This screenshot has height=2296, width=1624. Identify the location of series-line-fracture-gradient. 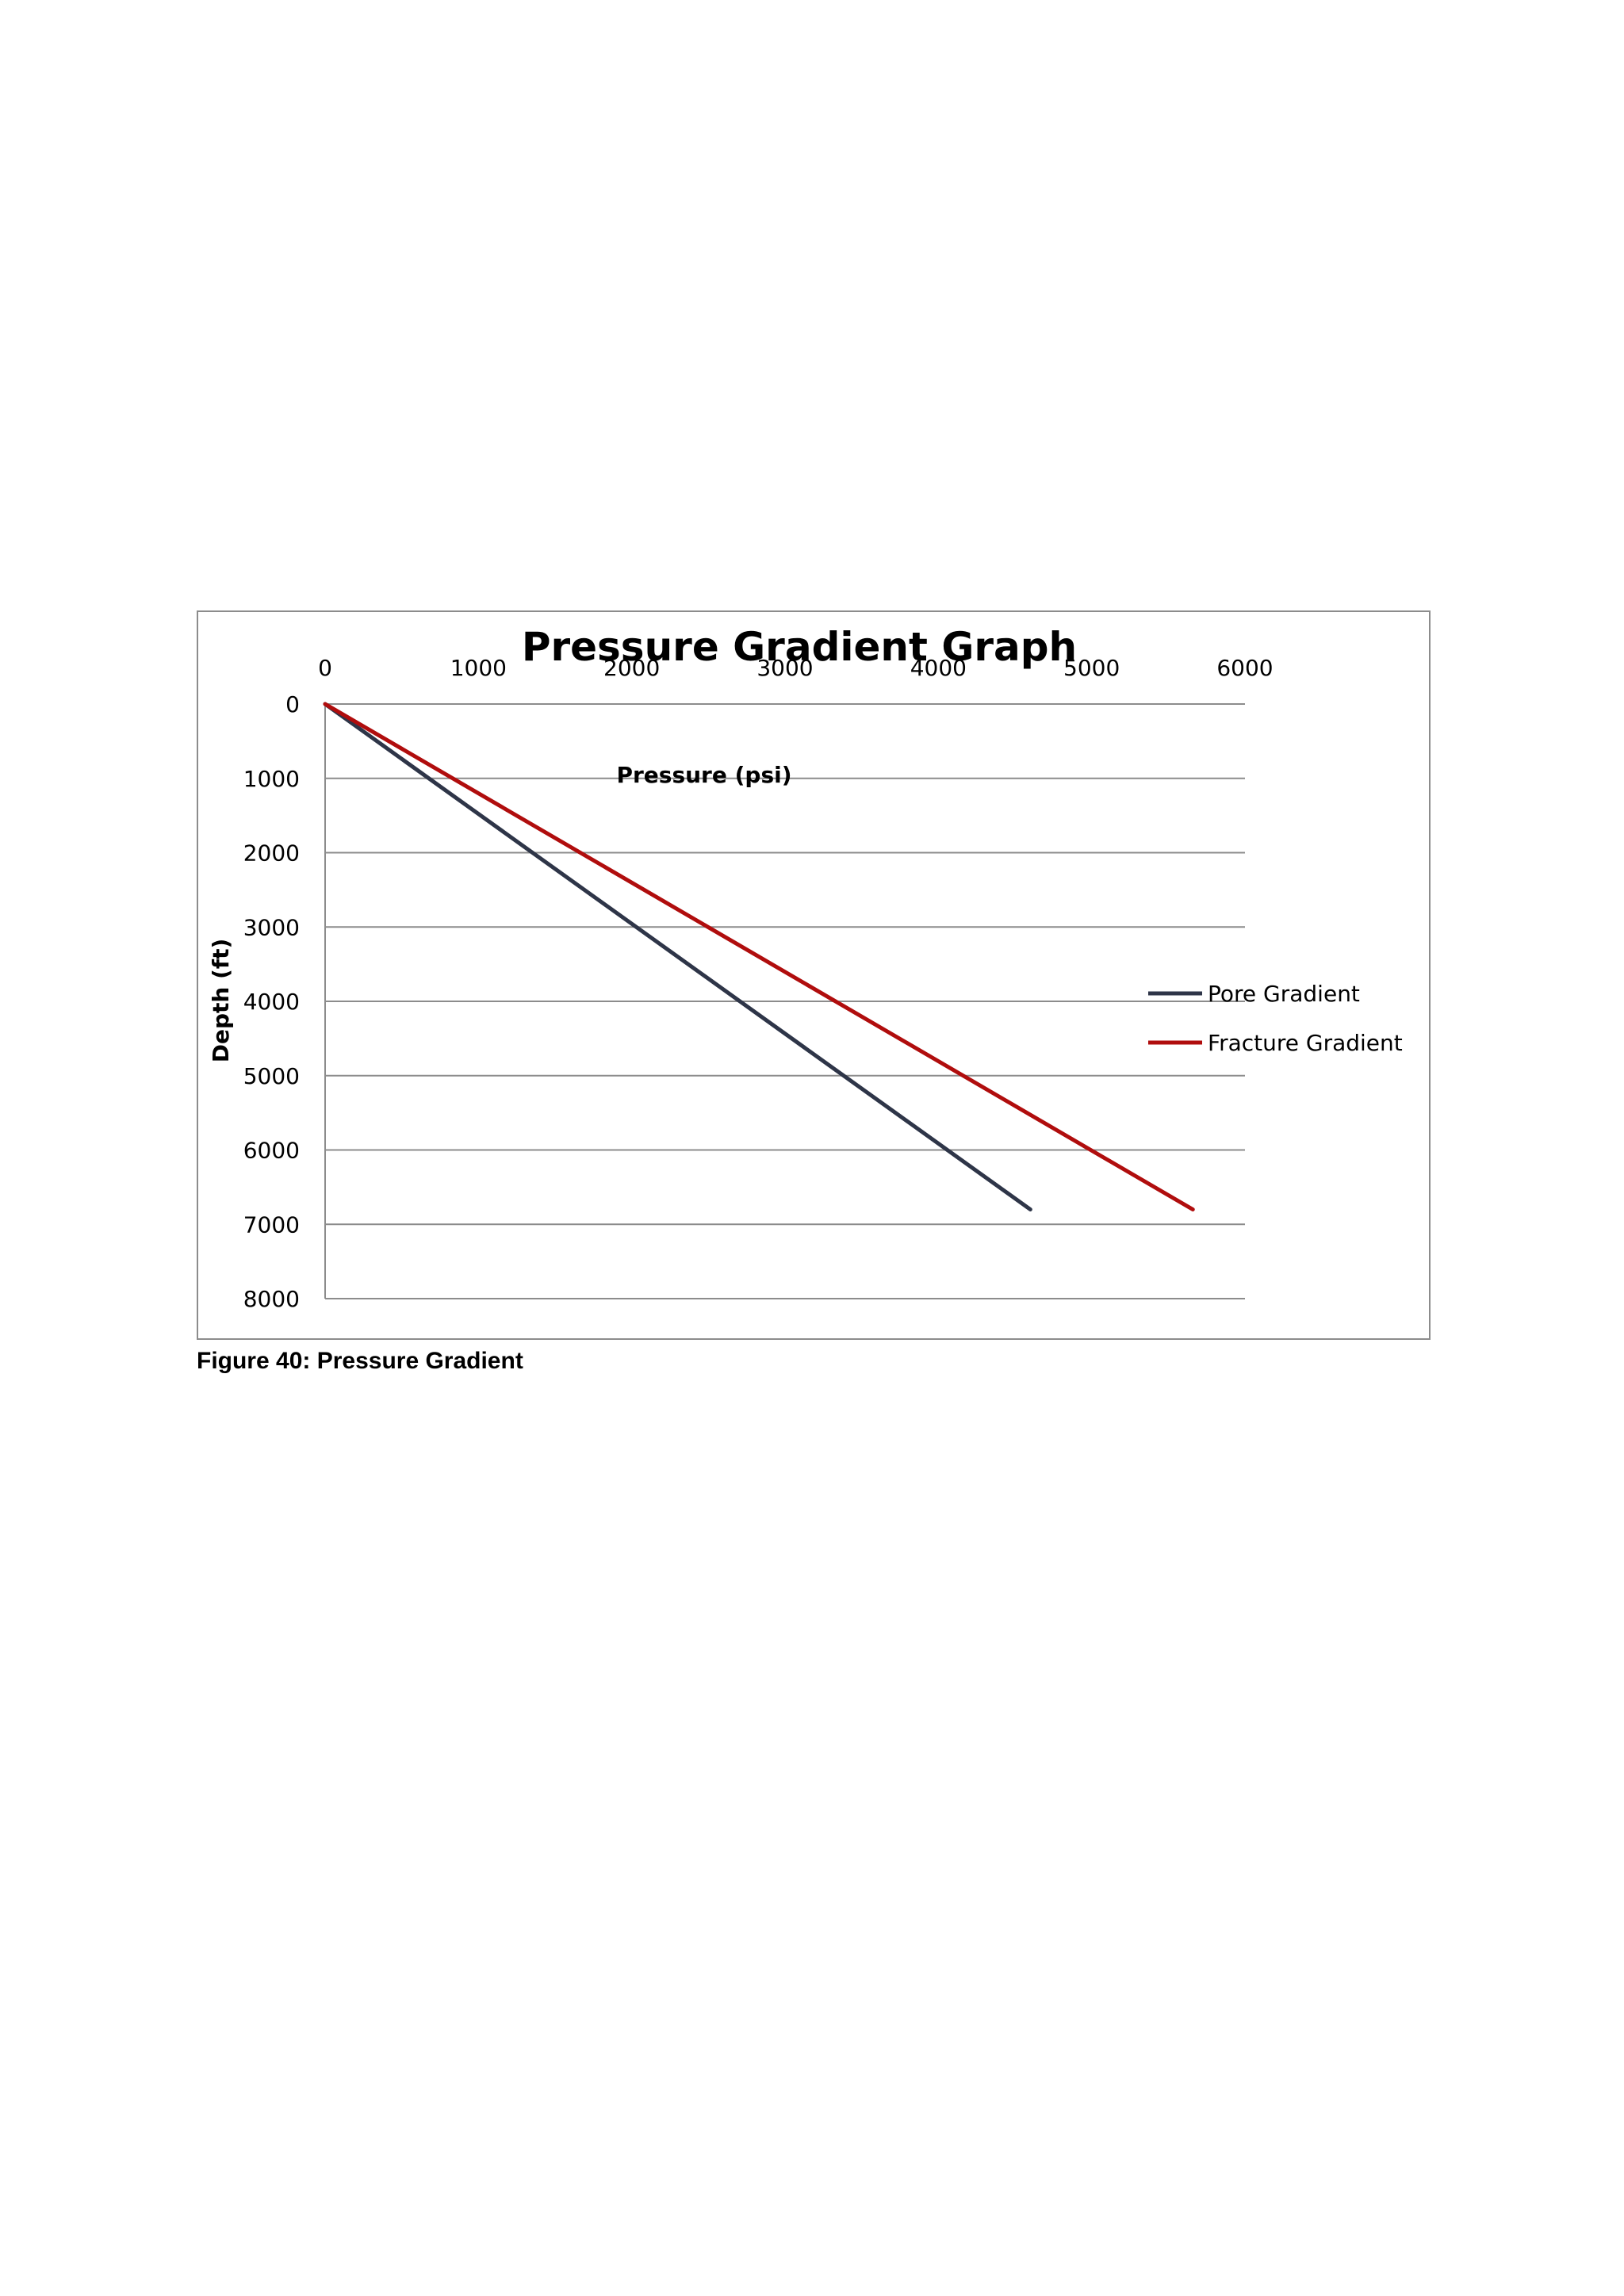
(759, 956).